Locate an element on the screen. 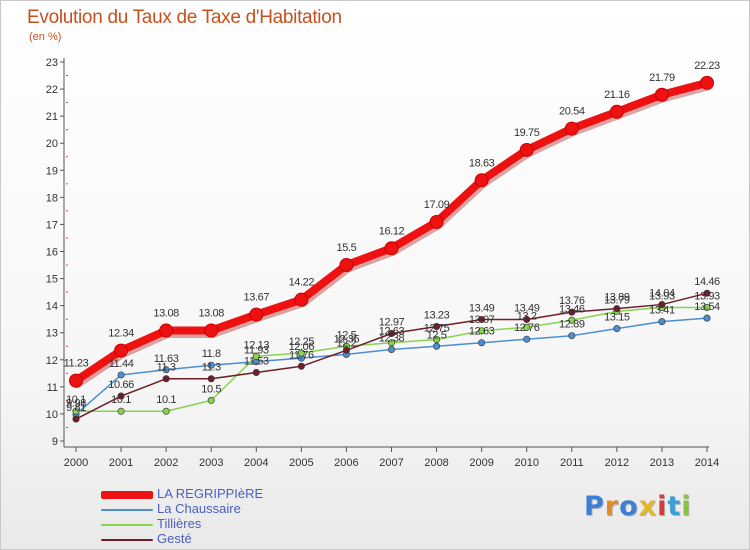 The image size is (750, 550). data-label: 13.93 is located at coordinates (662, 297).